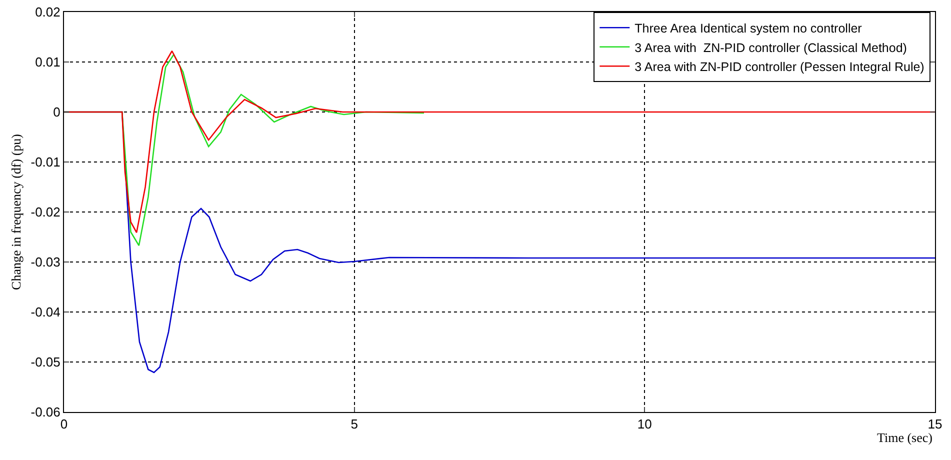 The height and width of the screenshot is (460, 951). I want to click on y-tick-label: -0.03, so click(45, 262).